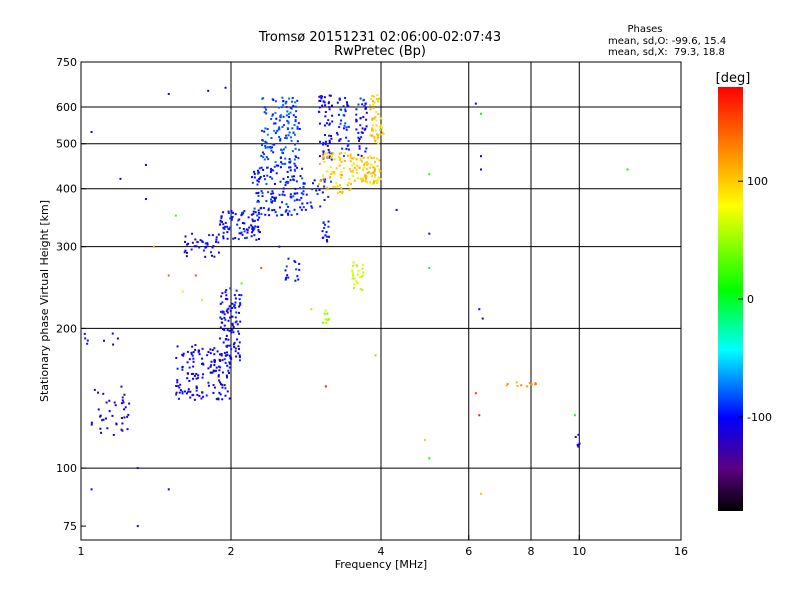 This screenshot has height=600, width=800. I want to click on x-axis-ticks: 1 2 4 6 8 10 16, so click(383, 546).